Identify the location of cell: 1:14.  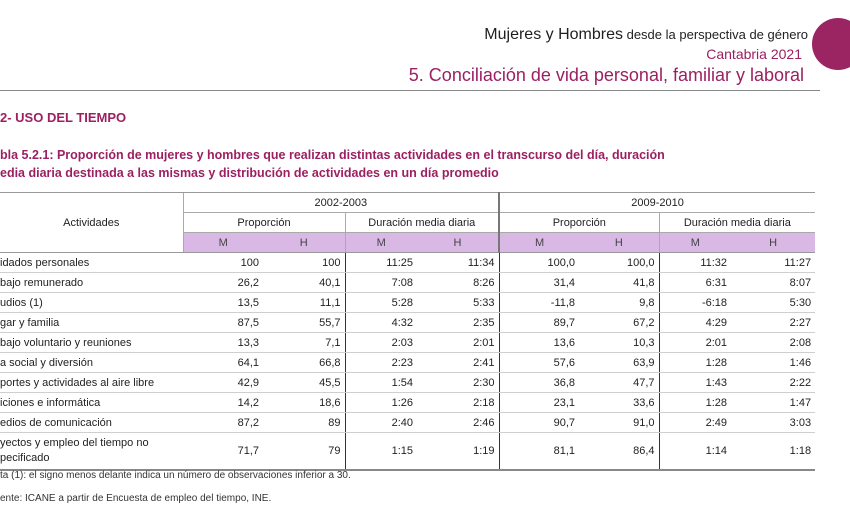
(695, 451).